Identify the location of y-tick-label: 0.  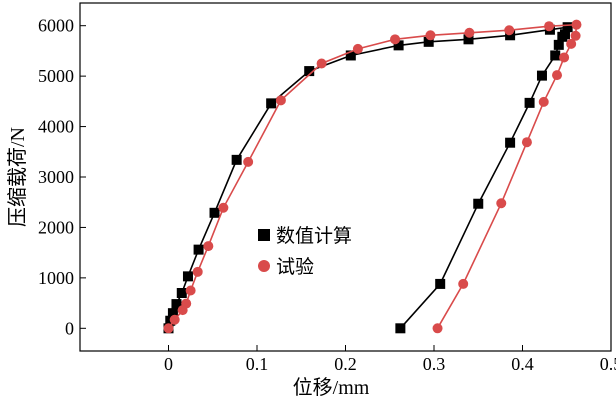
(69, 328).